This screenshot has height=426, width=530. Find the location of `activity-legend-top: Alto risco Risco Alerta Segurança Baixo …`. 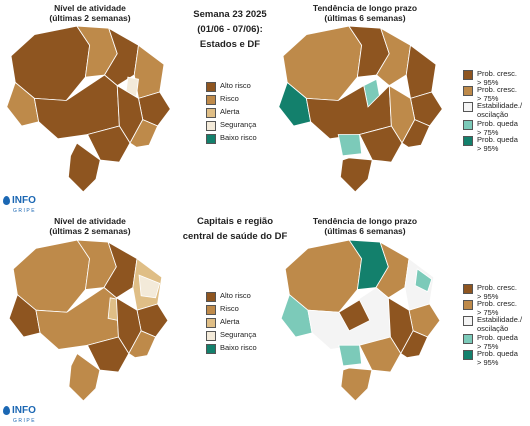

activity-legend-top: Alto risco Risco Alerta Segurança Baixo … is located at coordinates (241, 112).